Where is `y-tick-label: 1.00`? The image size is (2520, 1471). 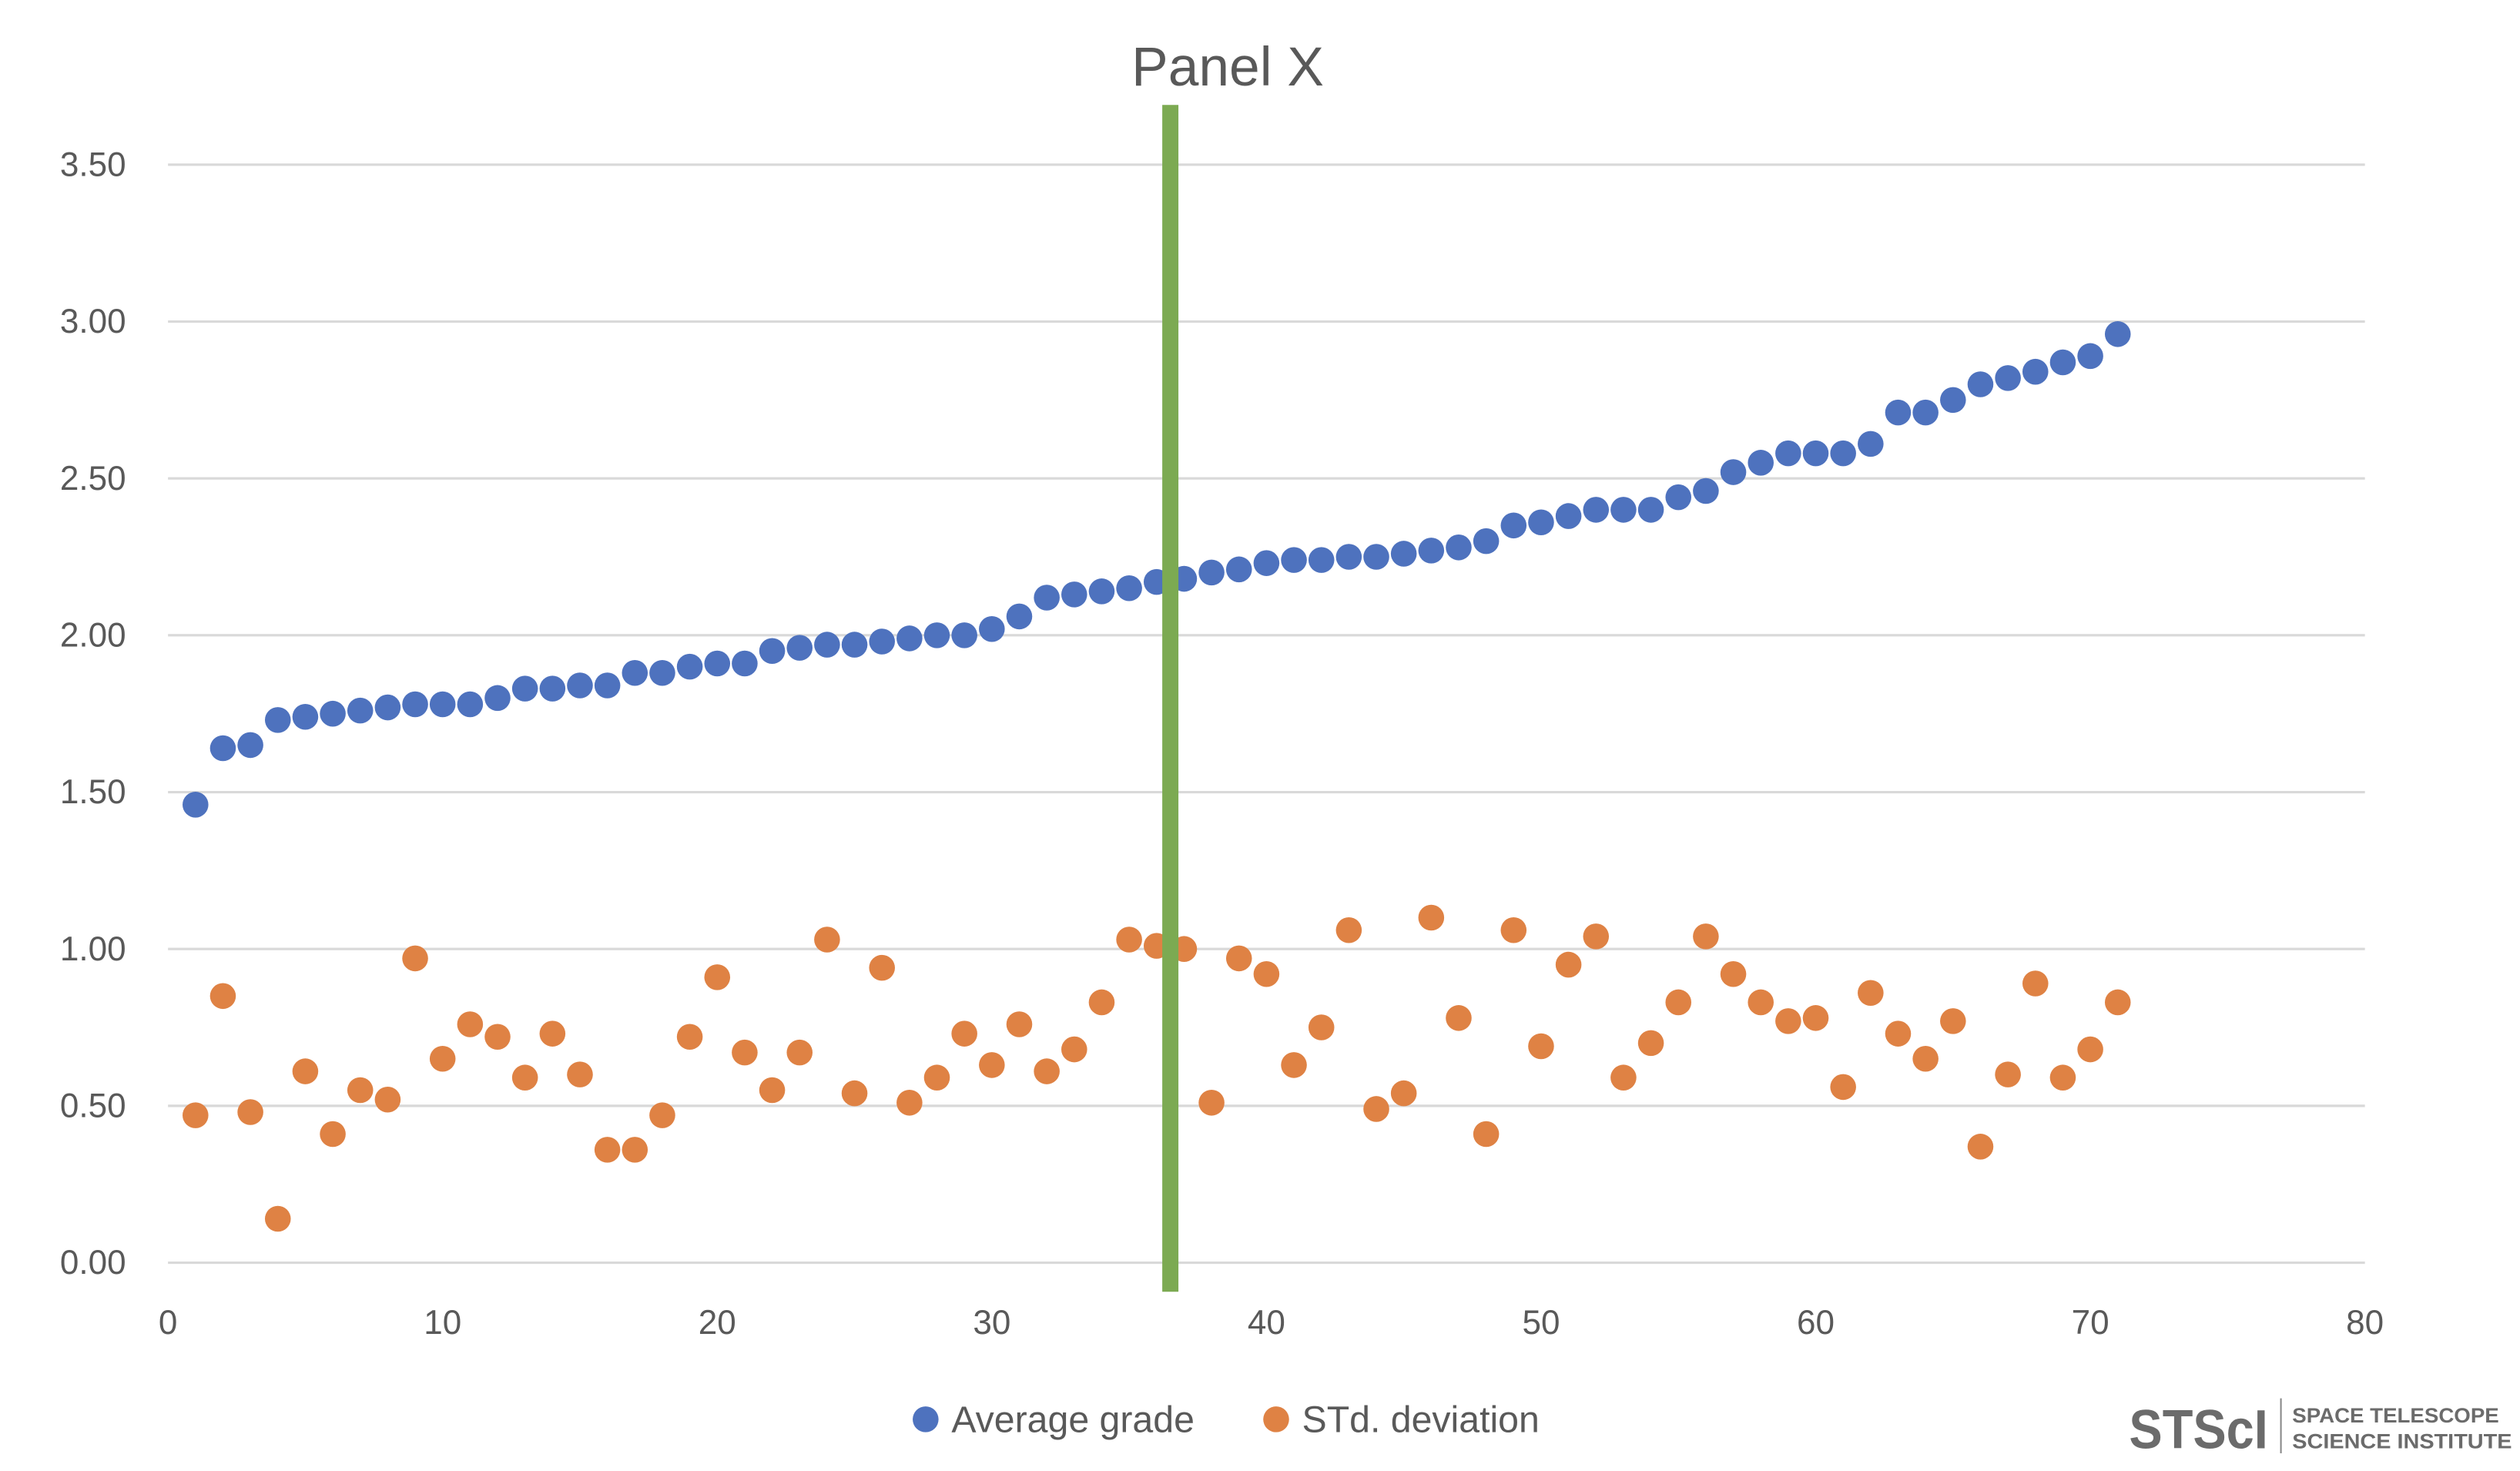
y-tick-label: 1.00 is located at coordinates (93, 949).